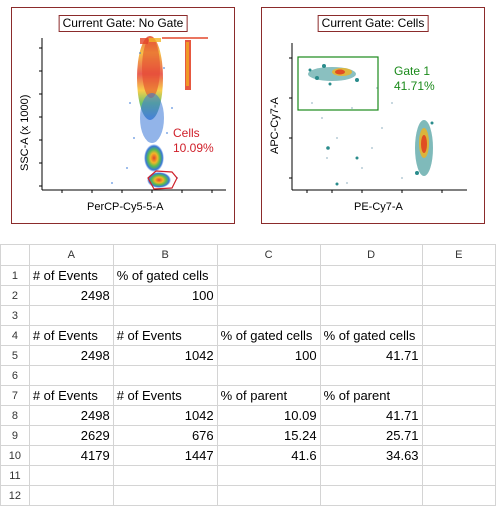 The width and height of the screenshot is (496, 509). I want to click on table-row: 5 2498 1042 100 41.71, so click(248, 355).